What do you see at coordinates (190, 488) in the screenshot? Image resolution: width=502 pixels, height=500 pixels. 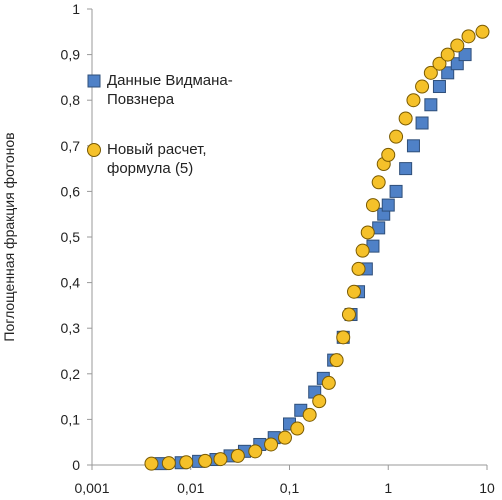 I see `x-tick-label: 0,01` at bounding box center [190, 488].